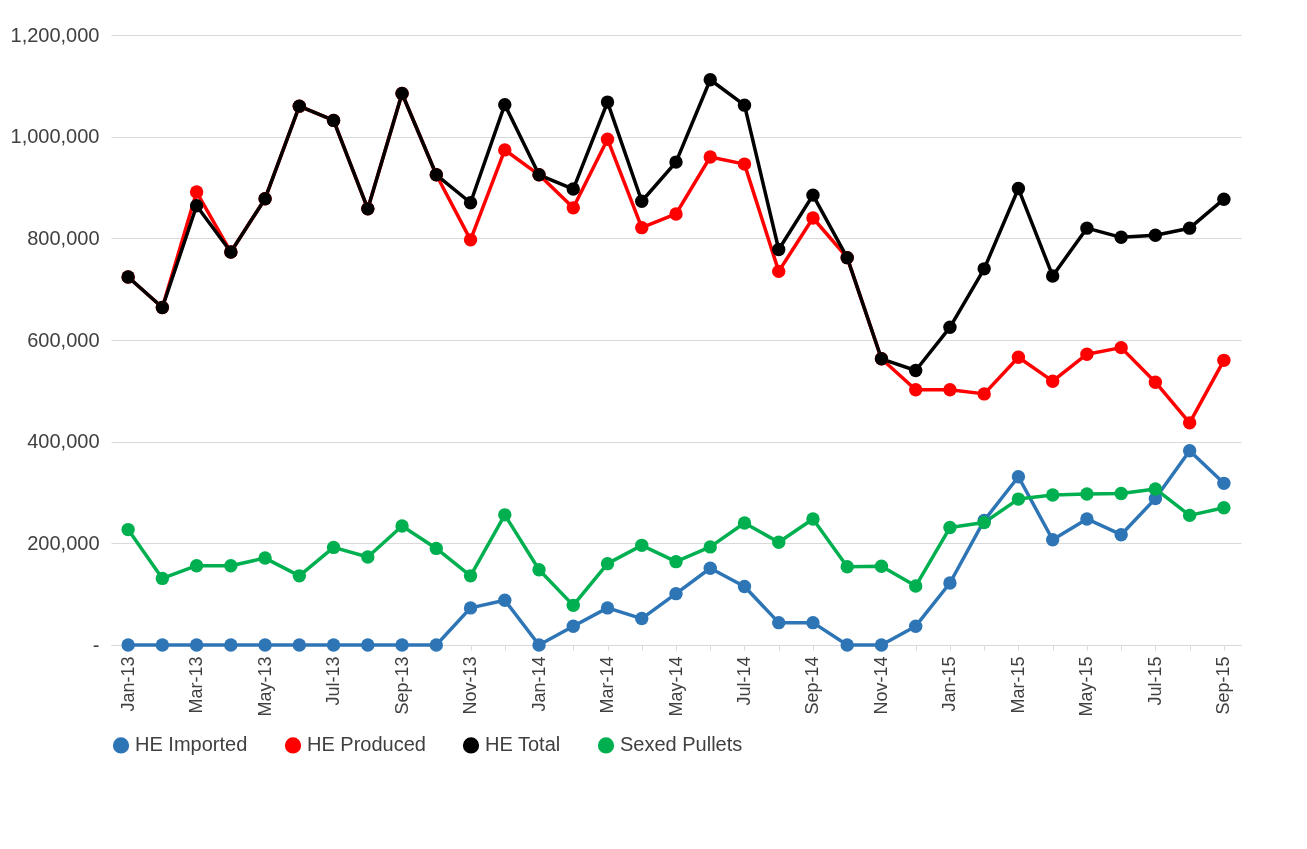 The width and height of the screenshot is (1307, 849). I want to click on x-tick-label: Mar-15, so click(1017, 685).